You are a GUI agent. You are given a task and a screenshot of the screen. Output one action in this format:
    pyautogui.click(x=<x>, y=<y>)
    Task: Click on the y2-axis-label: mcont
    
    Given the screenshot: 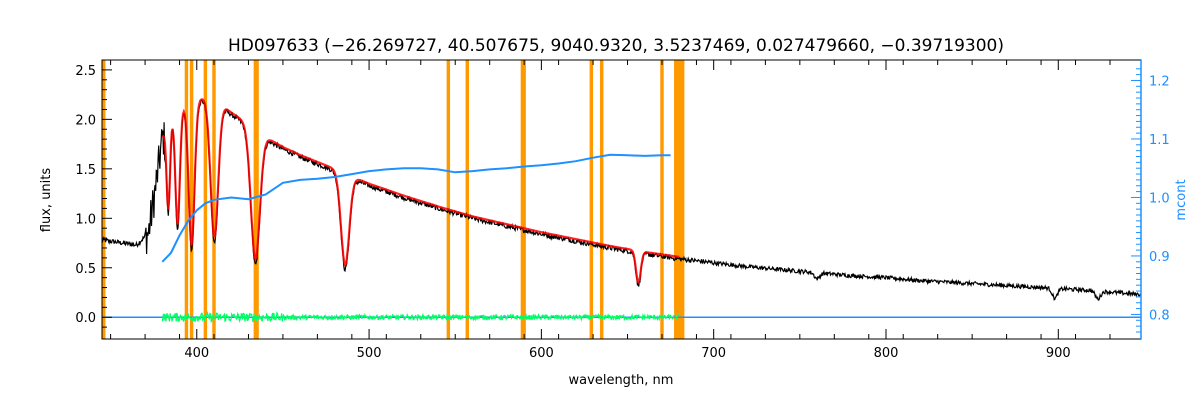 What is the action you would take?
    pyautogui.click(x=1181, y=199)
    